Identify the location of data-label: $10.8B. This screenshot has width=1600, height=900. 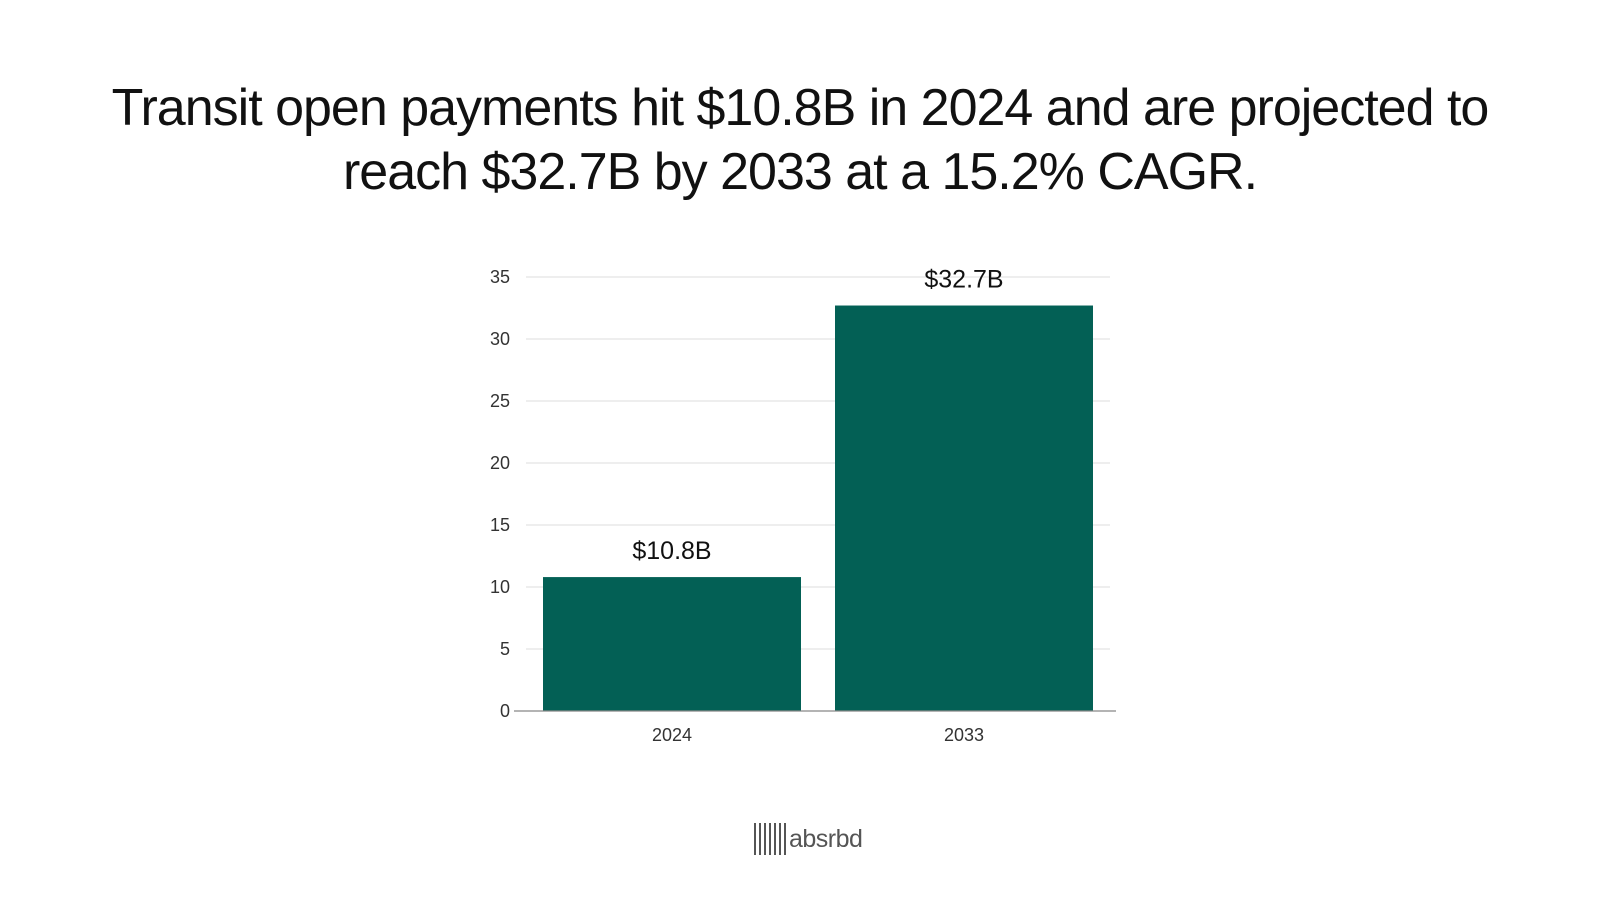
(671, 551).